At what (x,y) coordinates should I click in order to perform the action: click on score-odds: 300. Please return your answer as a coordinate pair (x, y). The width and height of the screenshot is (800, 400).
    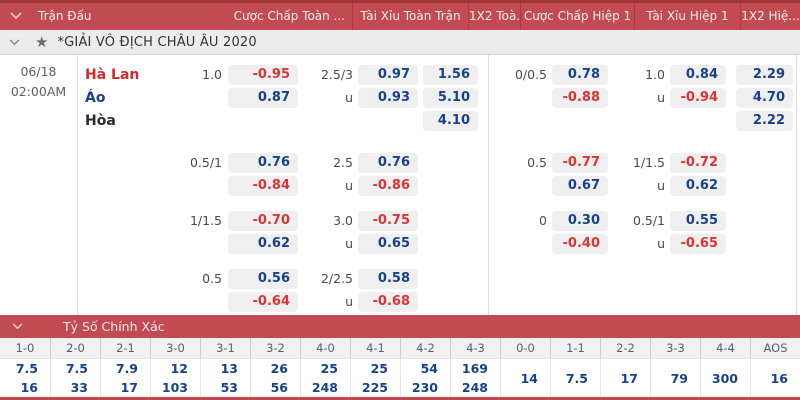
    Looking at the image, I should click on (724, 378).